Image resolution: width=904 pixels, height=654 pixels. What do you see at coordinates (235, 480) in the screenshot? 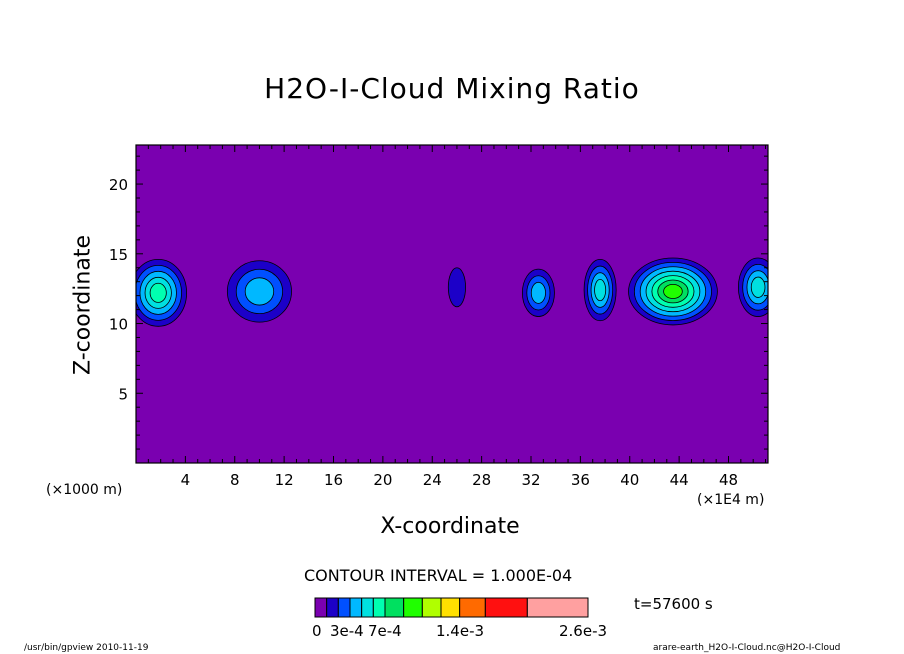
I see `x-tick-label: 8` at bounding box center [235, 480].